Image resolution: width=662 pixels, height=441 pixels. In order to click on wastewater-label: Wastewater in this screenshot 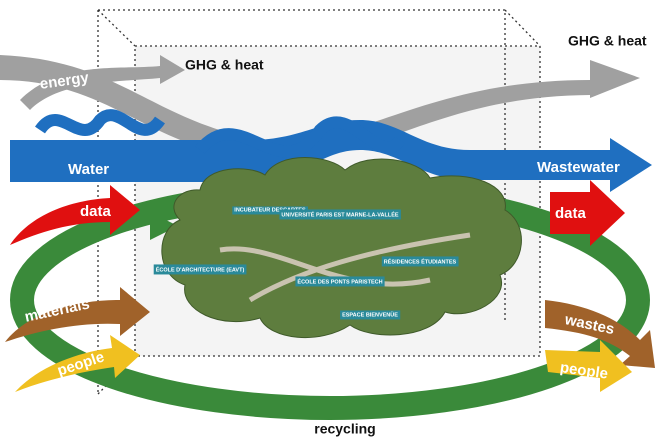, I will do `click(578, 167)`.